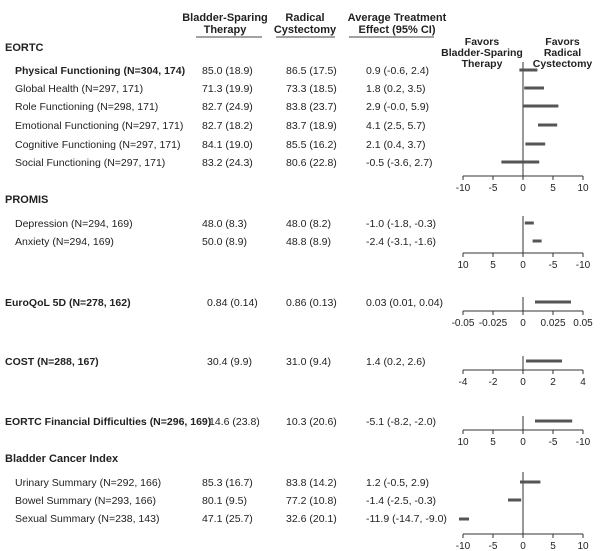  What do you see at coordinates (225, 18) in the screenshot?
I see `header-text: Bladder-Sparing` at bounding box center [225, 18].